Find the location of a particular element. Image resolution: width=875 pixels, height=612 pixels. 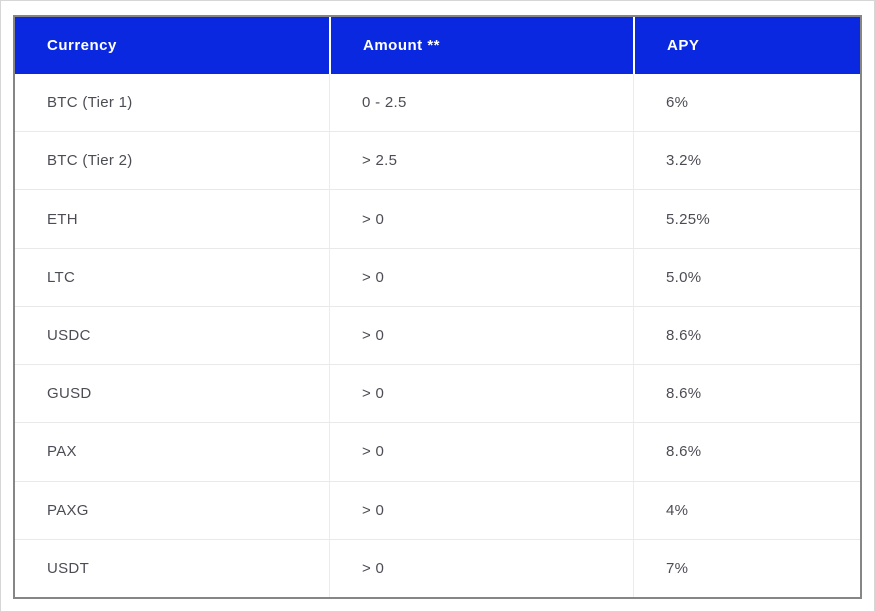

apy-cell: 6% is located at coordinates (746, 103).